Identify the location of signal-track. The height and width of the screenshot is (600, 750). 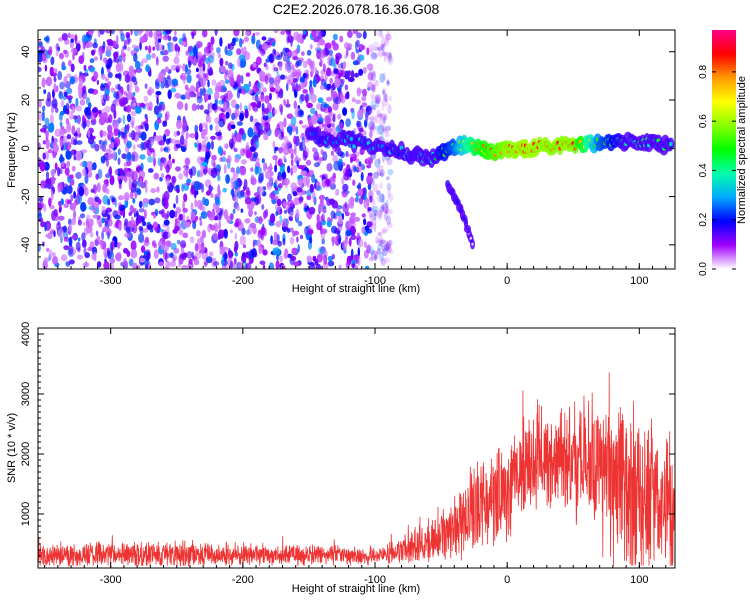
(490, 188).